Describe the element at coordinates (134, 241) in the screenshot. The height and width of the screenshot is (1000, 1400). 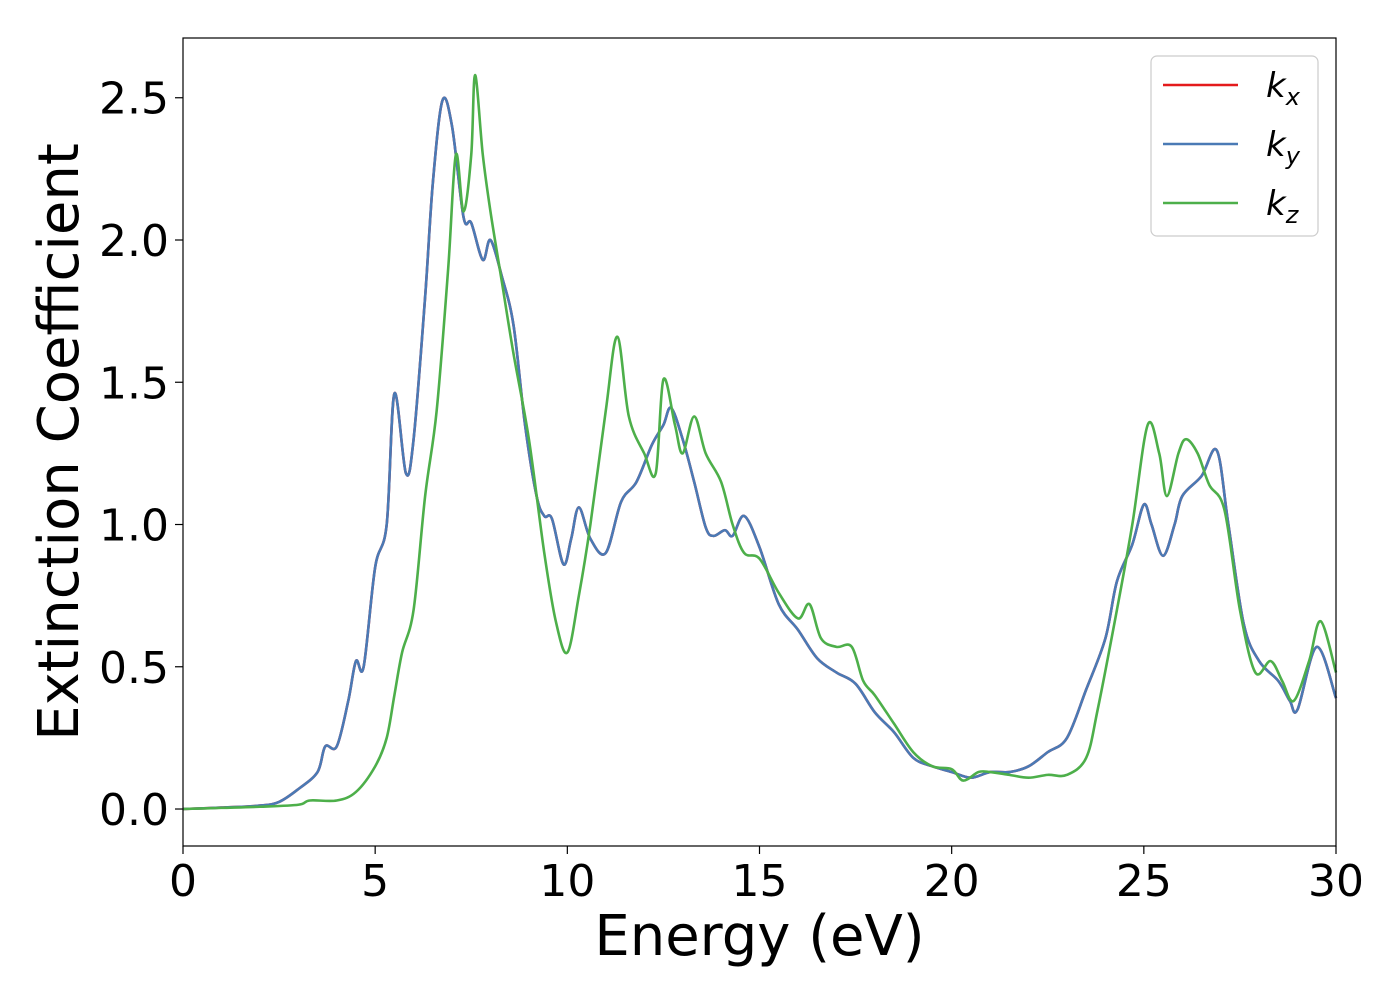
I see `y-tick-label: 2.0` at that location.